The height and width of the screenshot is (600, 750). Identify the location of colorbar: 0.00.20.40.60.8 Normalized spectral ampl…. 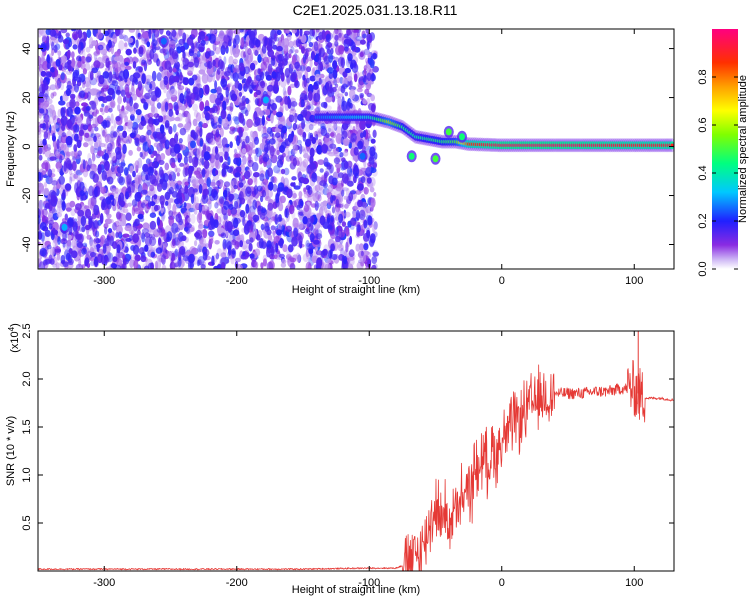
(723, 153).